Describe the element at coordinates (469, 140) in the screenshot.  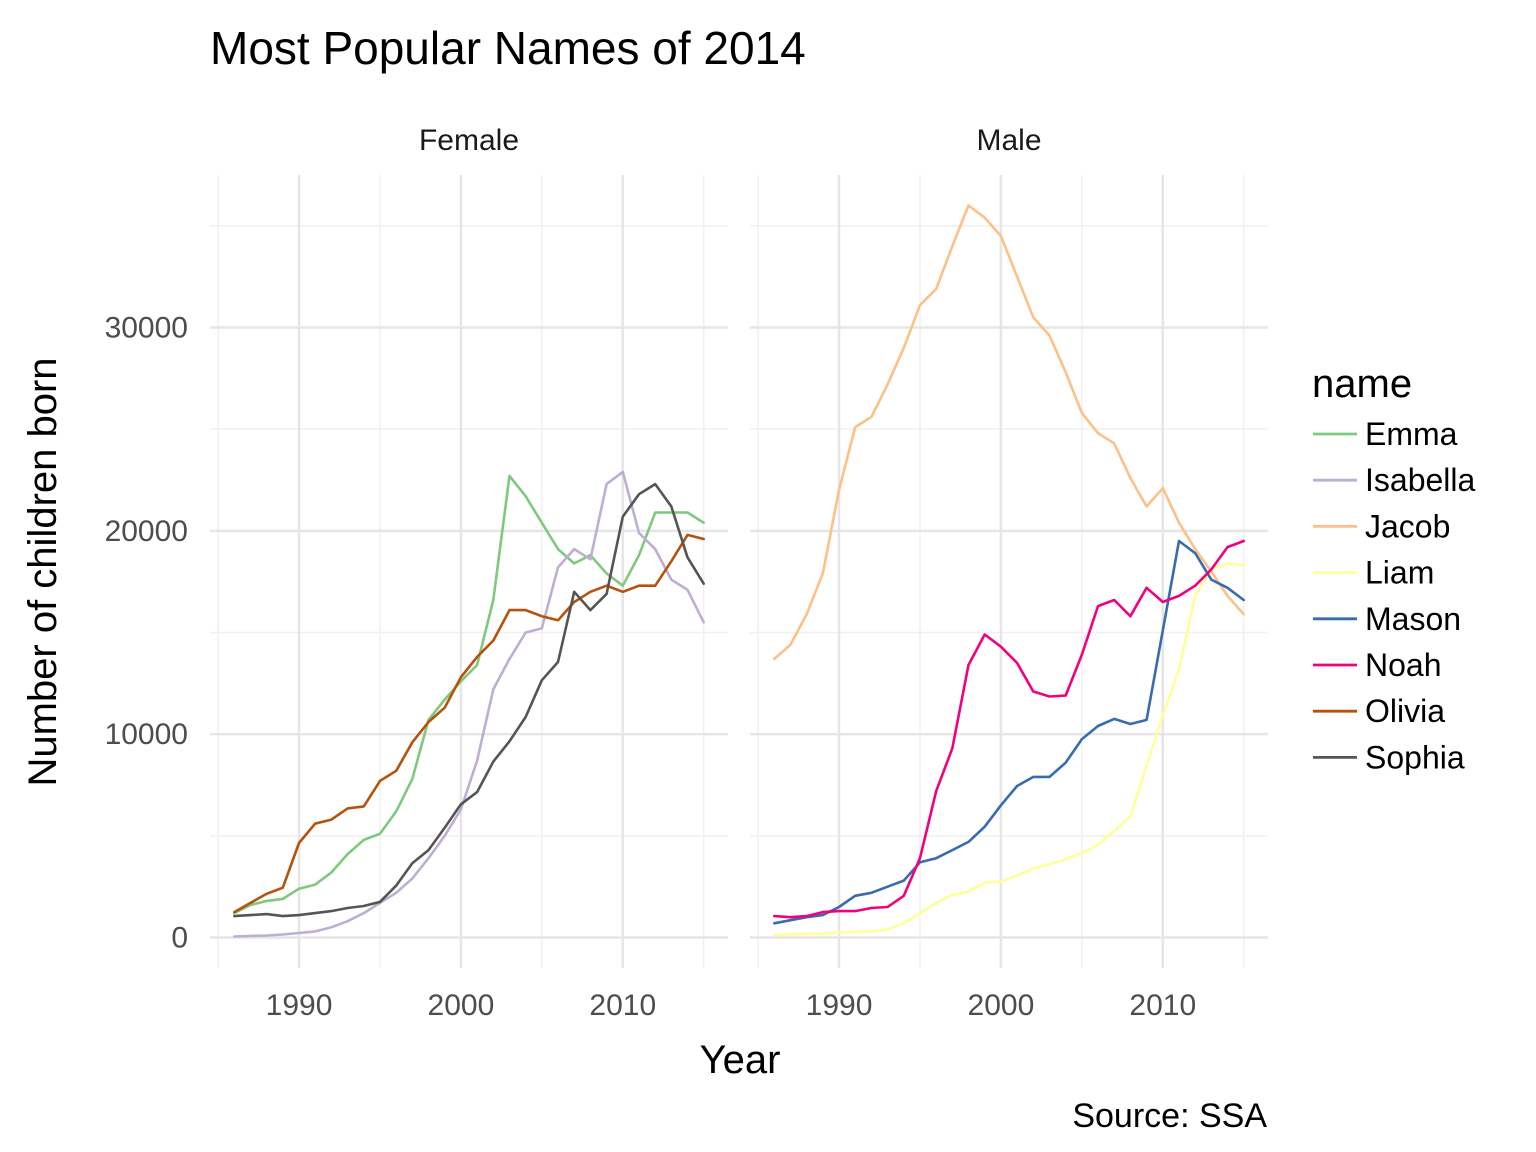
I see `facet-strip-label: Female` at that location.